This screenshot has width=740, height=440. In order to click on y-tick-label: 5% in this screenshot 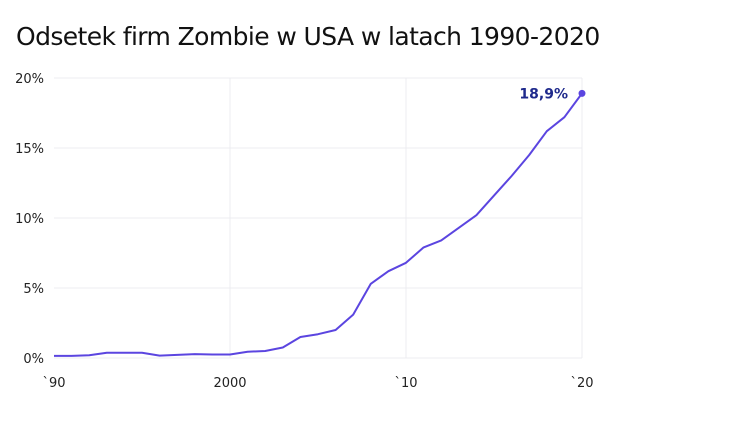, I will do `click(33, 289)`.